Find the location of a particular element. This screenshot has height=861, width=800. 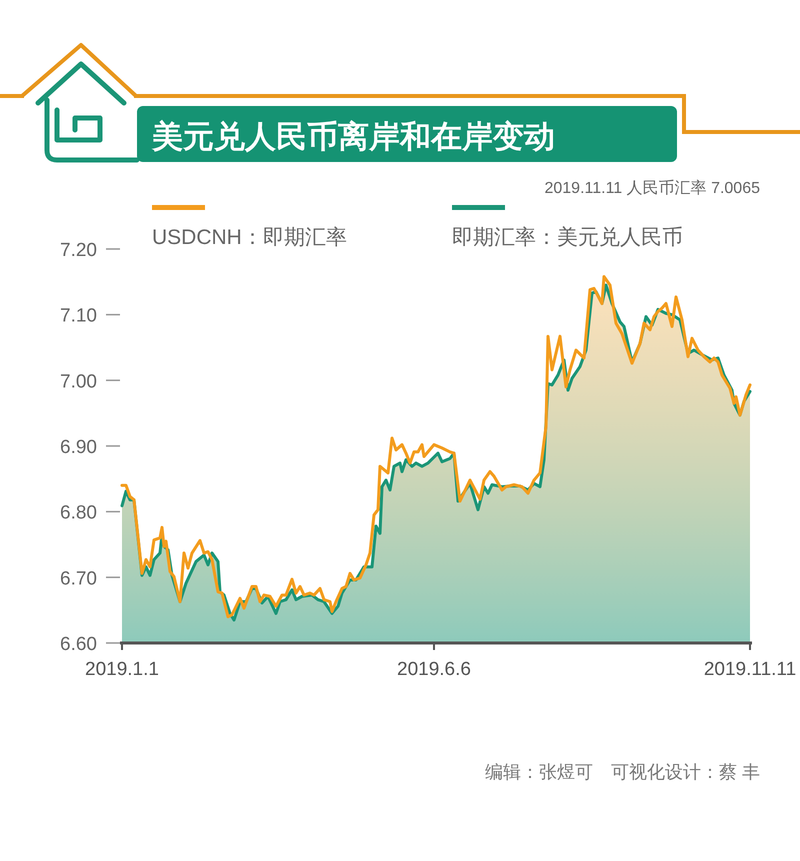

chart-title: 美元兑人民币离岸和在岸变动 is located at coordinates (353, 136).